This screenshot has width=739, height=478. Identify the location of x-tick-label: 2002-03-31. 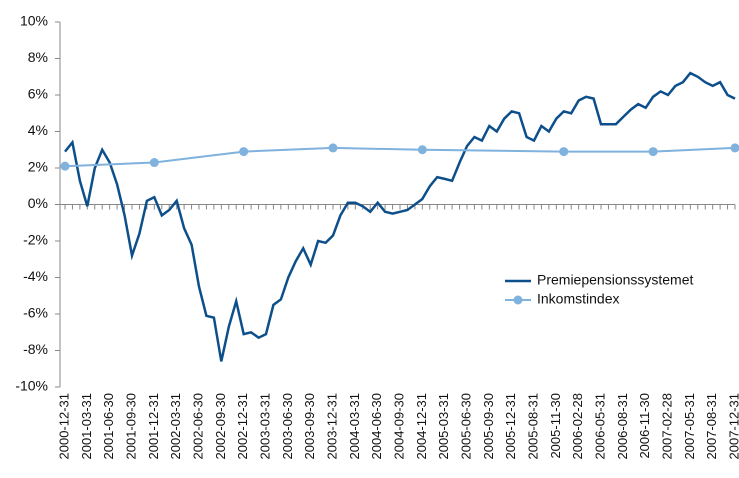
(175, 426).